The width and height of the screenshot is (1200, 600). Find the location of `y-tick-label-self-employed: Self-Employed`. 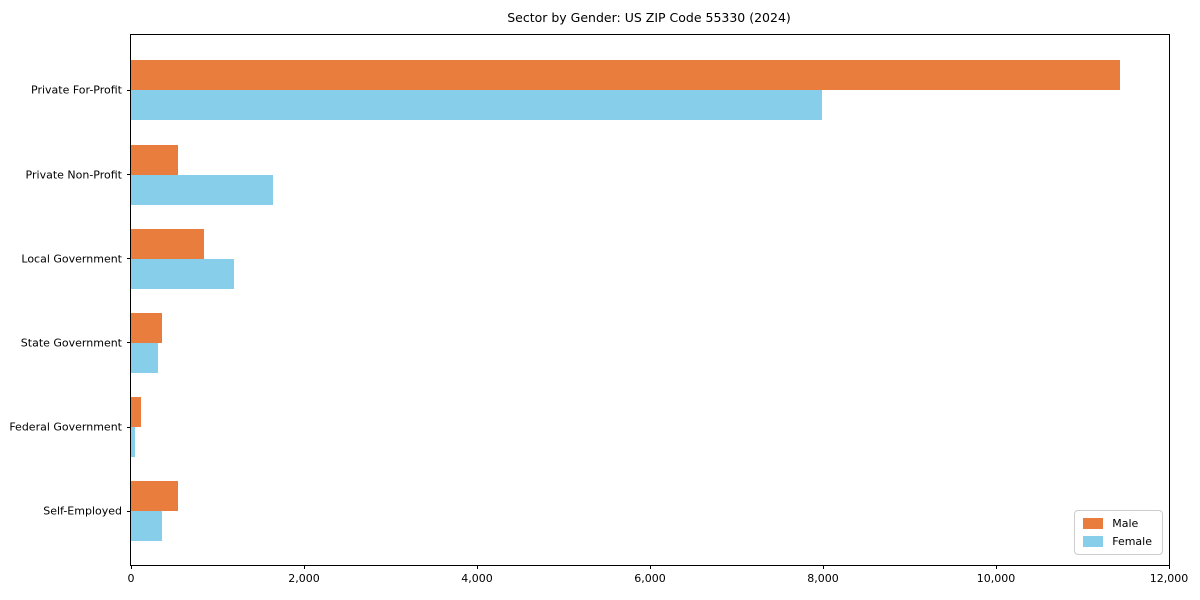

y-tick-label-self-employed: Self-Employed is located at coordinates (82, 511).